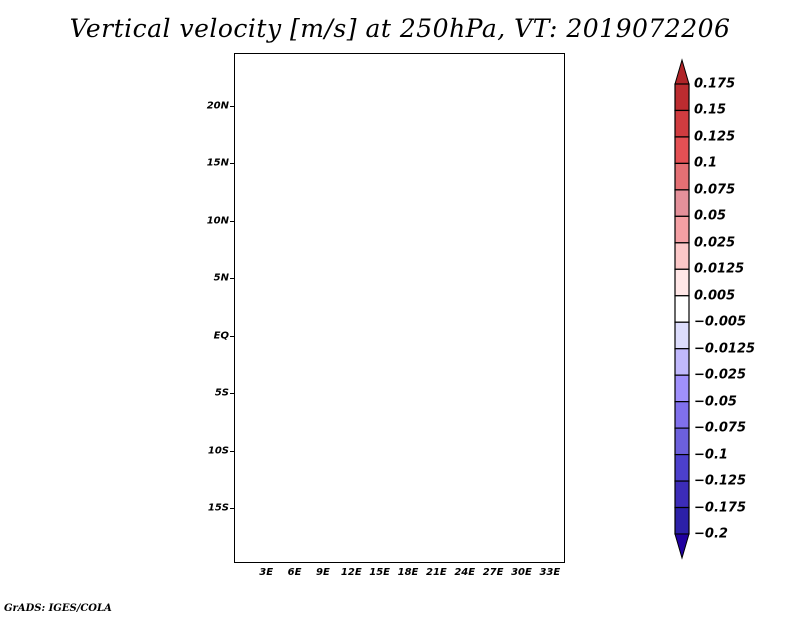  What do you see at coordinates (217, 221) in the screenshot?
I see `latitude-tick-label: 10N` at bounding box center [217, 221].